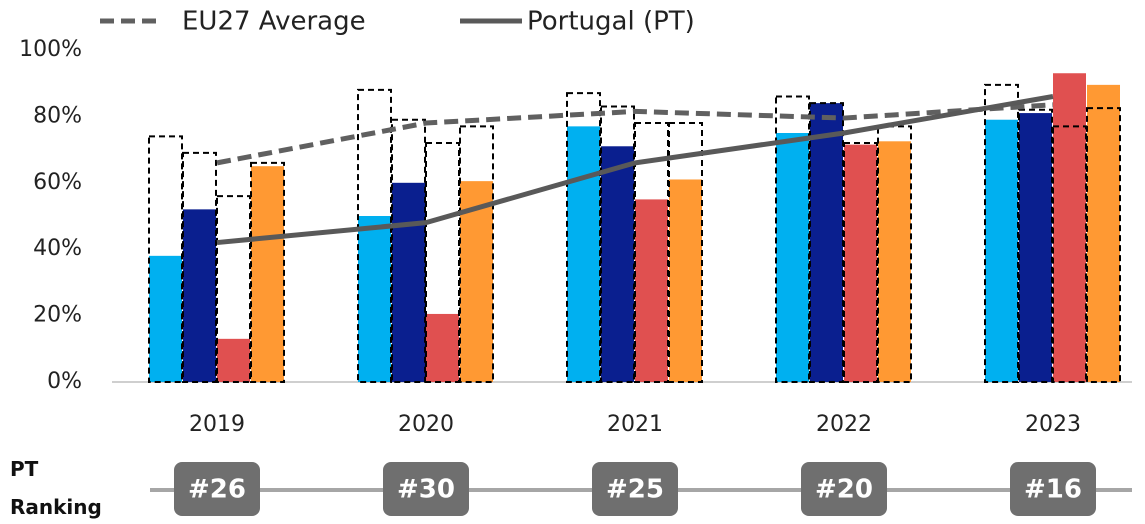  I want to click on ranking-value: #30, so click(426, 490).